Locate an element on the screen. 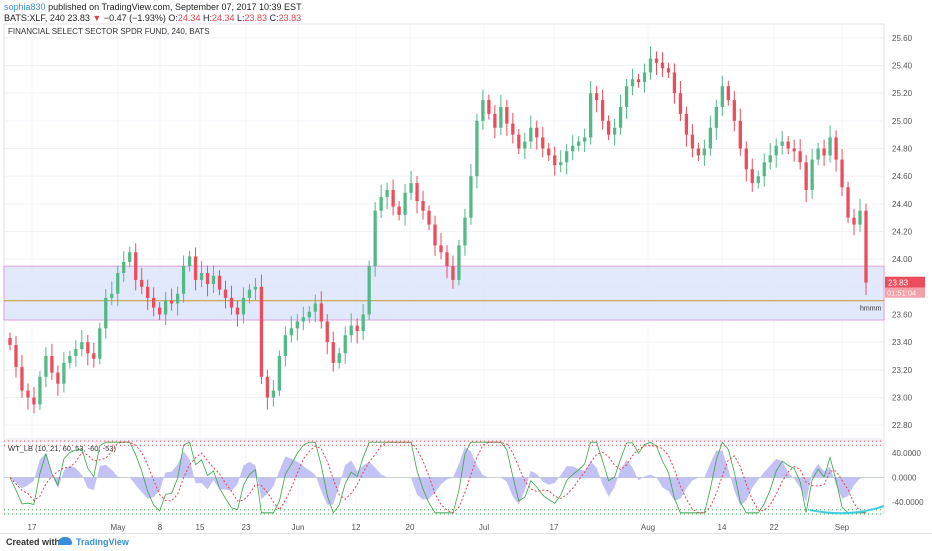  x-tick-label: 22 is located at coordinates (774, 527).